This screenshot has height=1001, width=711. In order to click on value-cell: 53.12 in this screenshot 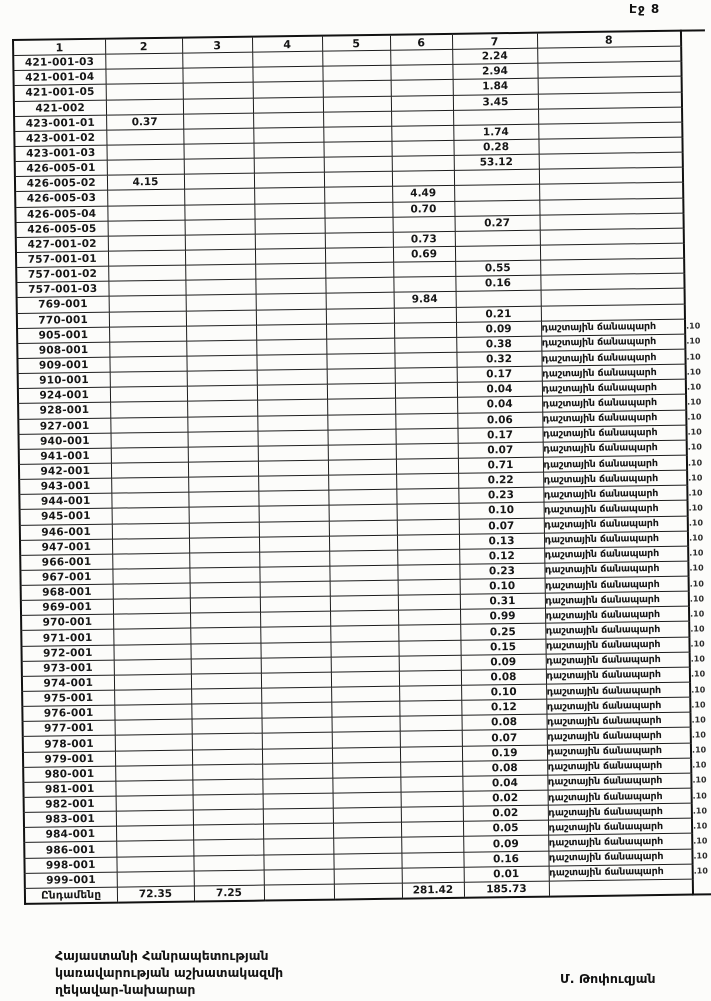, I will do `click(496, 162)`.